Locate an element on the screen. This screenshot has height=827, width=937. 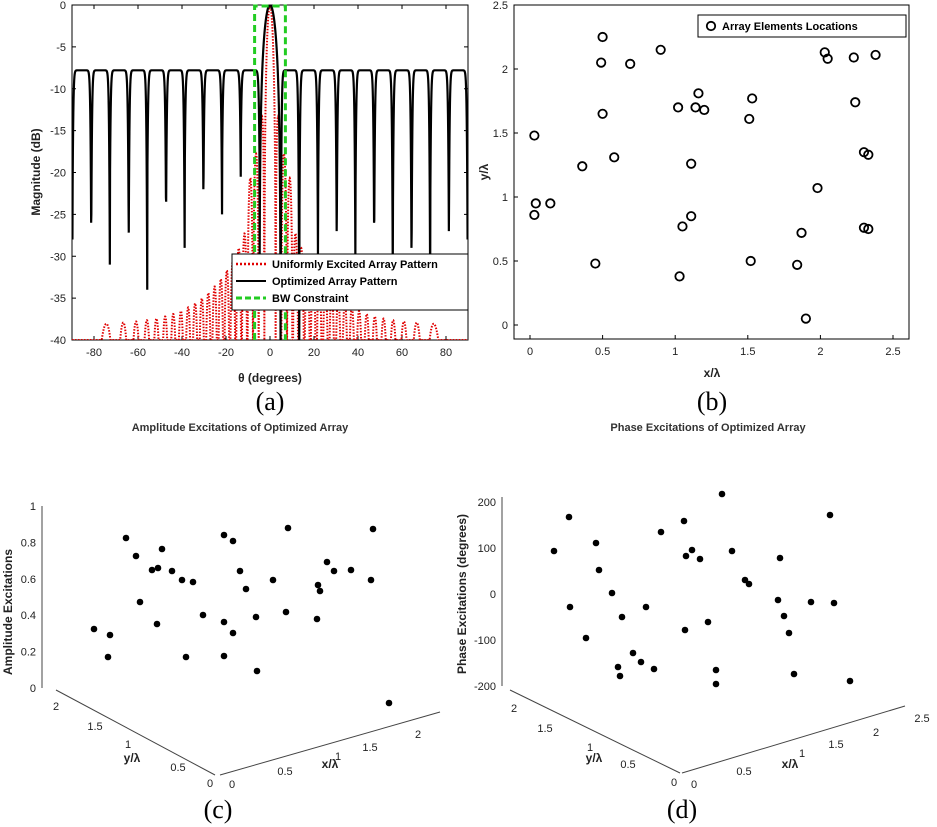
legend-uniform-label: Uniformly Excited Array Pattern is located at coordinates (355, 265).